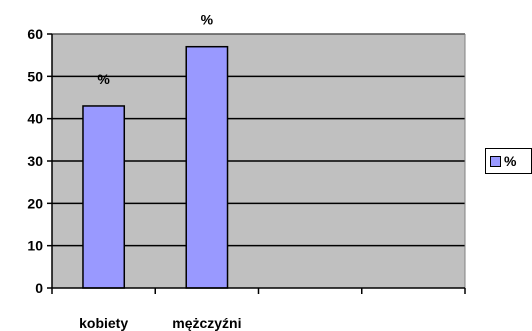 This screenshot has width=532, height=331. I want to click on x-tick-label: mężczyźni, so click(206, 323).